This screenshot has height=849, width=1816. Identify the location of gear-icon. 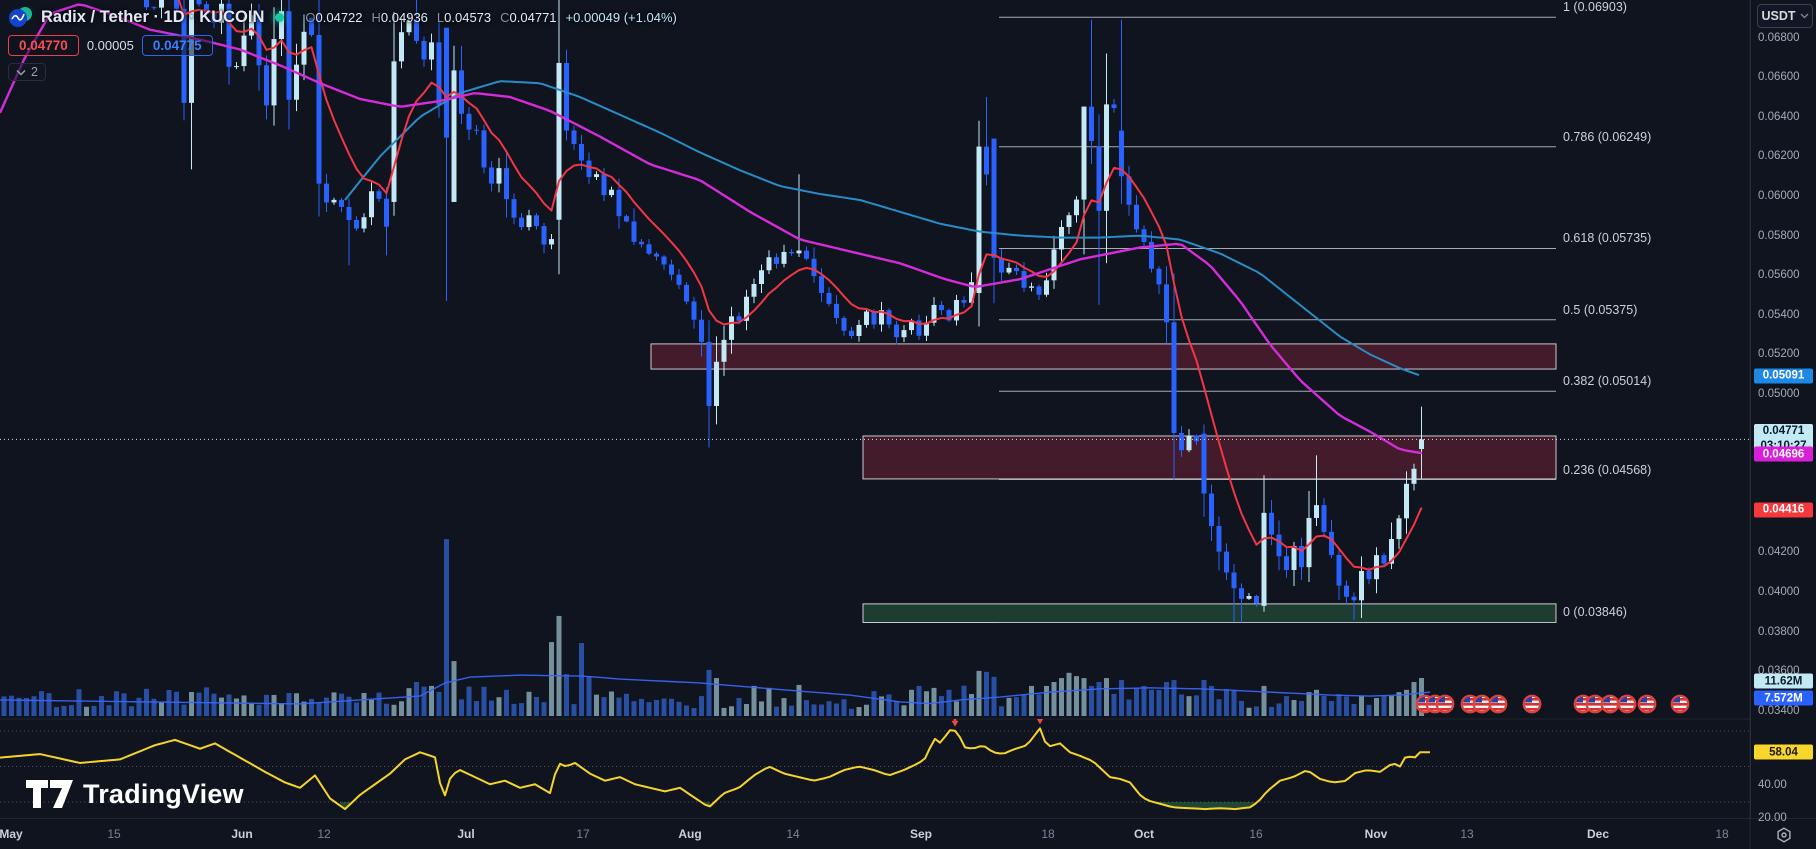
(1784, 835).